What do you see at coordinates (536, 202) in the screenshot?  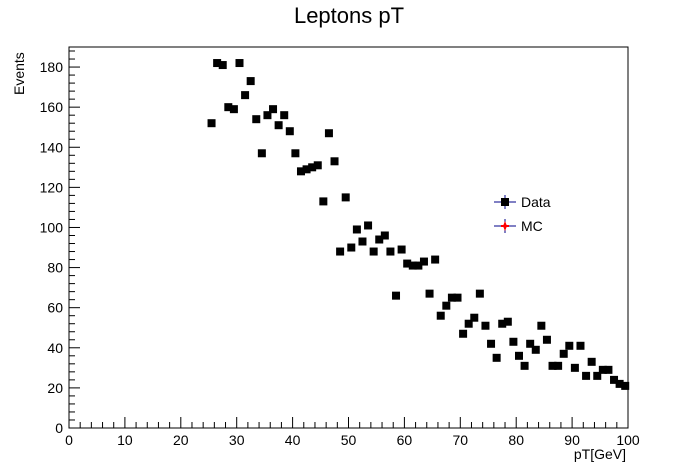 I see `legend-label-data: Data` at bounding box center [536, 202].